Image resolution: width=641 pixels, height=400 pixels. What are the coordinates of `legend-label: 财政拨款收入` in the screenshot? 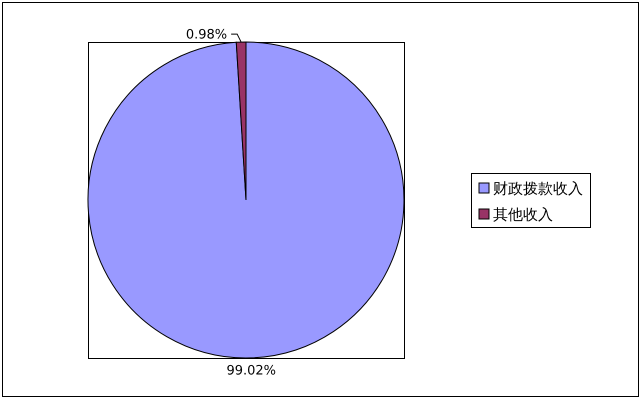 It's located at (538, 188).